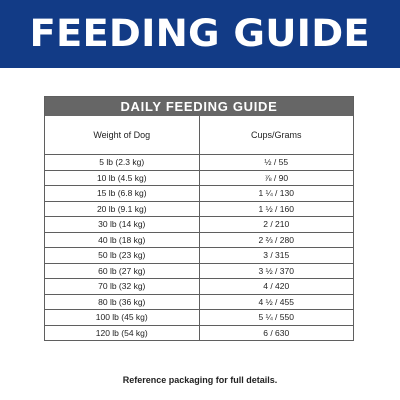 The width and height of the screenshot is (400, 400). What do you see at coordinates (276, 224) in the screenshot?
I see `cups-grams-cell: 2 / 210` at bounding box center [276, 224].